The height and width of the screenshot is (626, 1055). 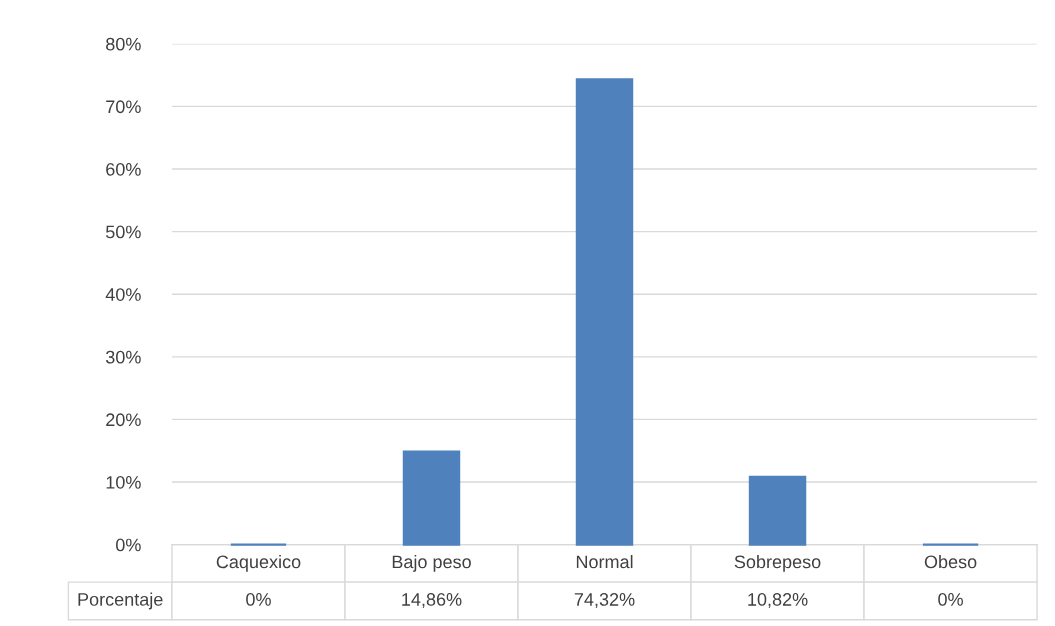 What do you see at coordinates (123, 232) in the screenshot?
I see `y-tick-label: 50%` at bounding box center [123, 232].